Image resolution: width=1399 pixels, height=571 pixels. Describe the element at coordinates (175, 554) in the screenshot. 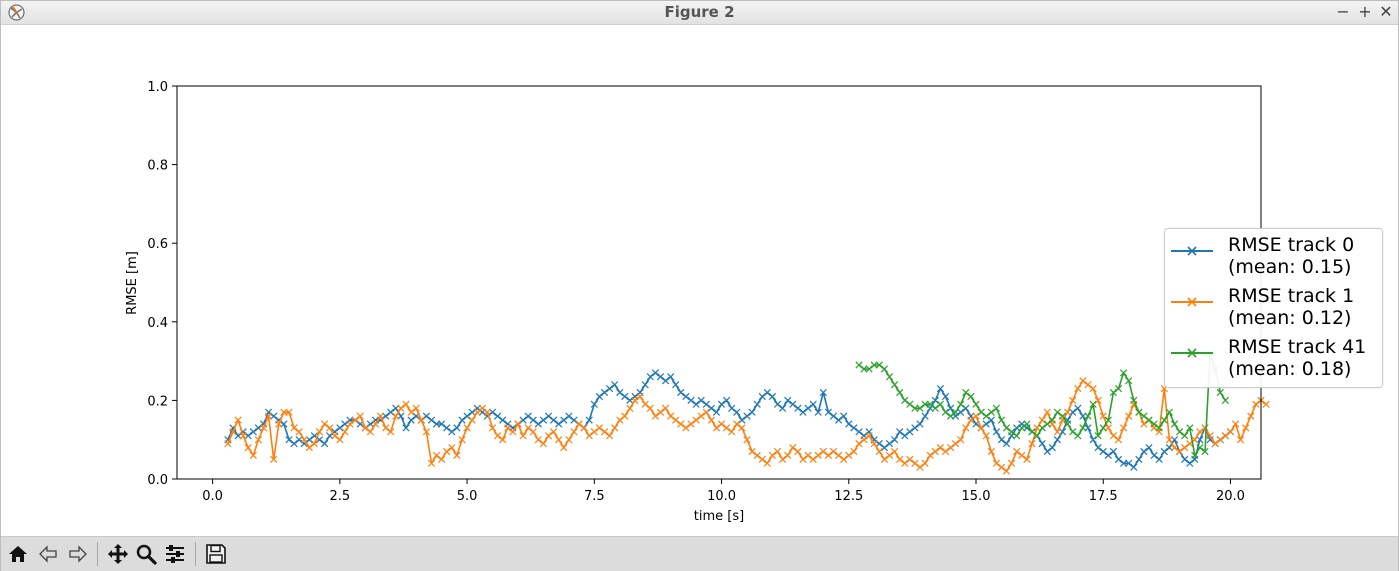

I see `configure-subplots-button` at that location.